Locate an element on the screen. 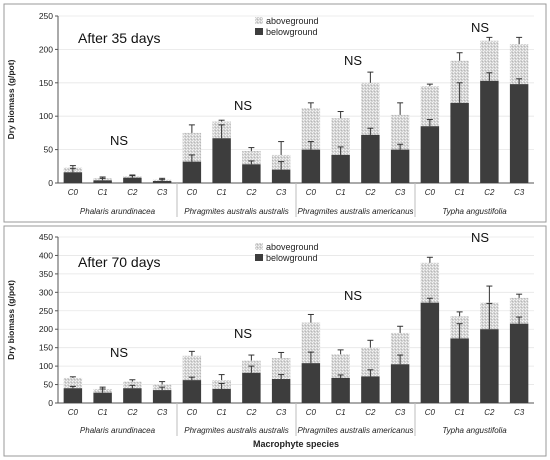 The image size is (550, 460). legend-swatch-aboveground is located at coordinates (259, 20).